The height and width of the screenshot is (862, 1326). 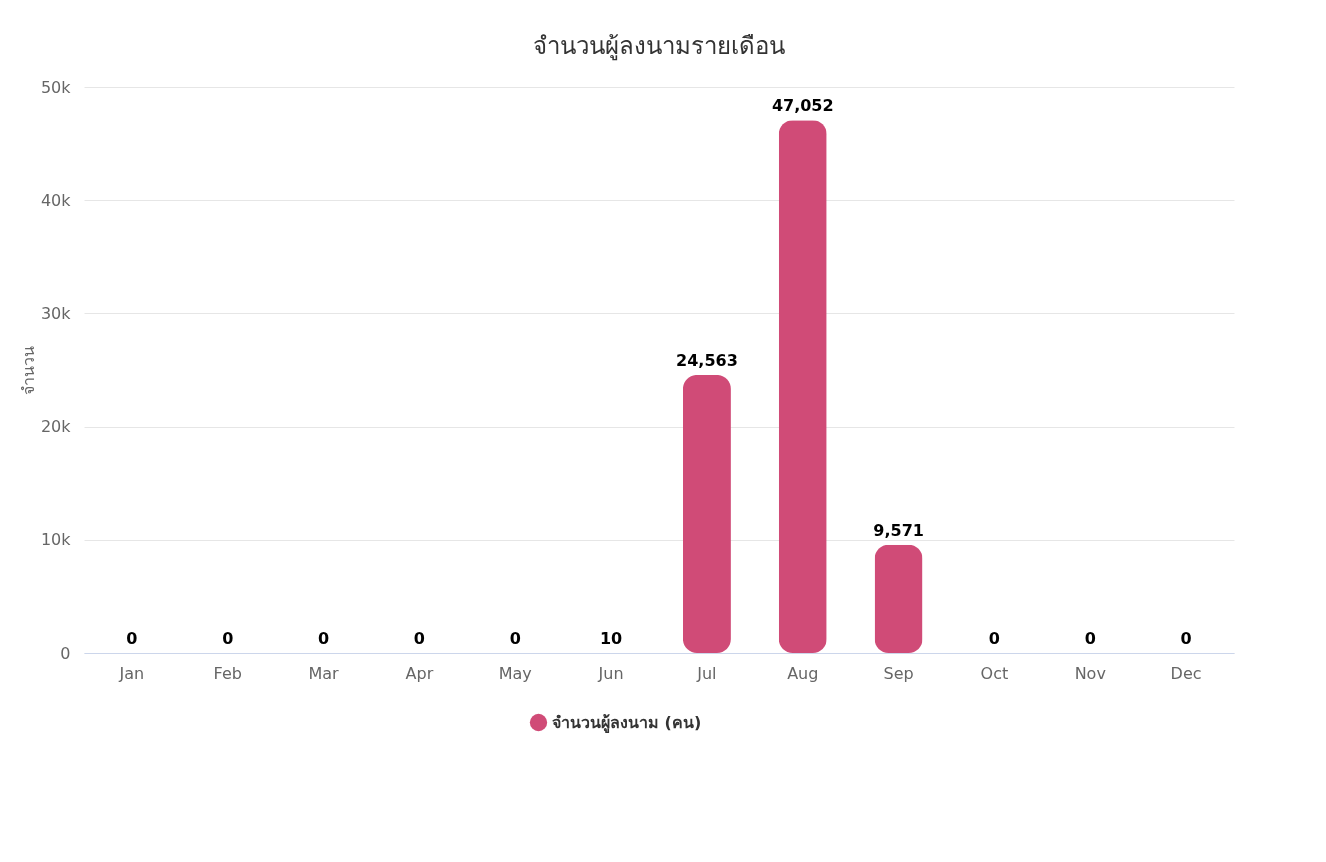 What do you see at coordinates (56, 540) in the screenshot?
I see `y-tick-label: 10k` at bounding box center [56, 540].